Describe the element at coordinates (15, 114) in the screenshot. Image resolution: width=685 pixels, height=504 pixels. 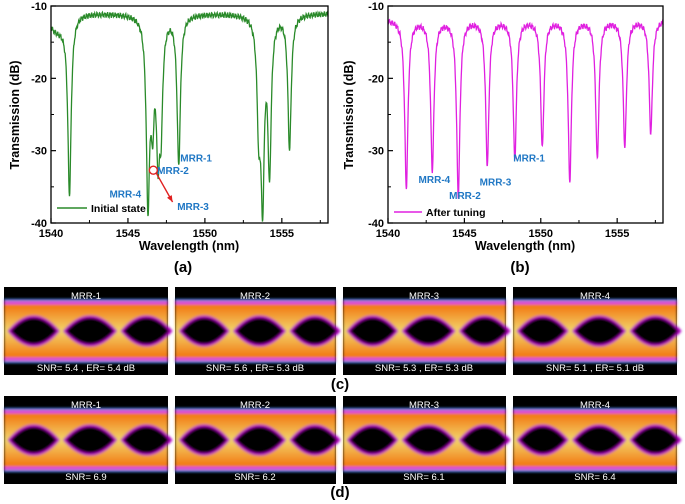
I see `plot-a-ylabel: Transmission (dB)` at that location.